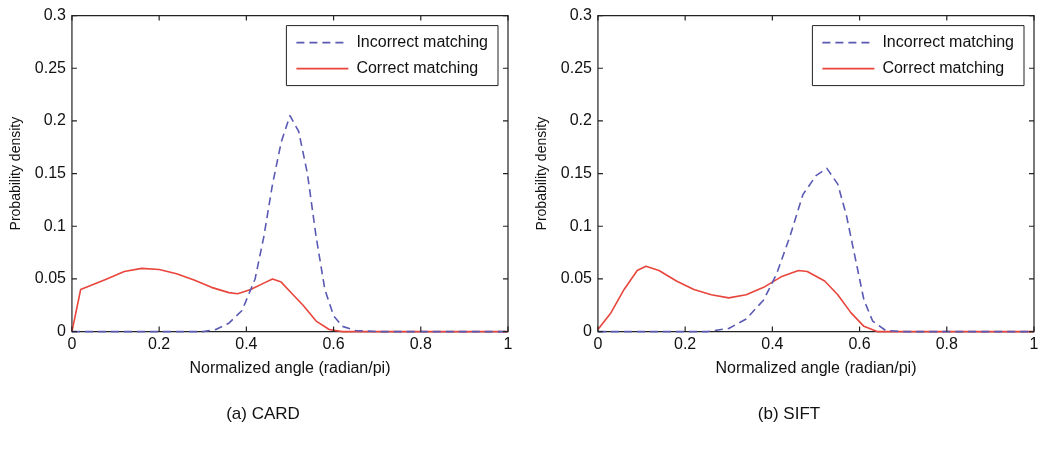 The image size is (1053, 459). Describe the element at coordinates (789, 414) in the screenshot. I see `text: (b) SIFT` at that location.